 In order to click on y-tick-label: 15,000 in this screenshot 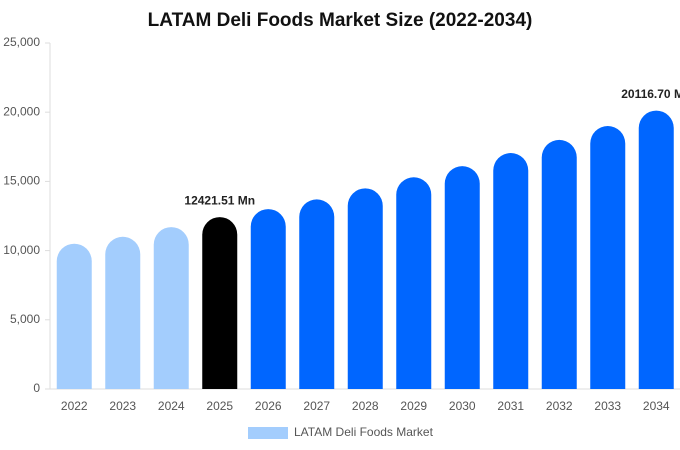, I will do `click(21, 181)`.